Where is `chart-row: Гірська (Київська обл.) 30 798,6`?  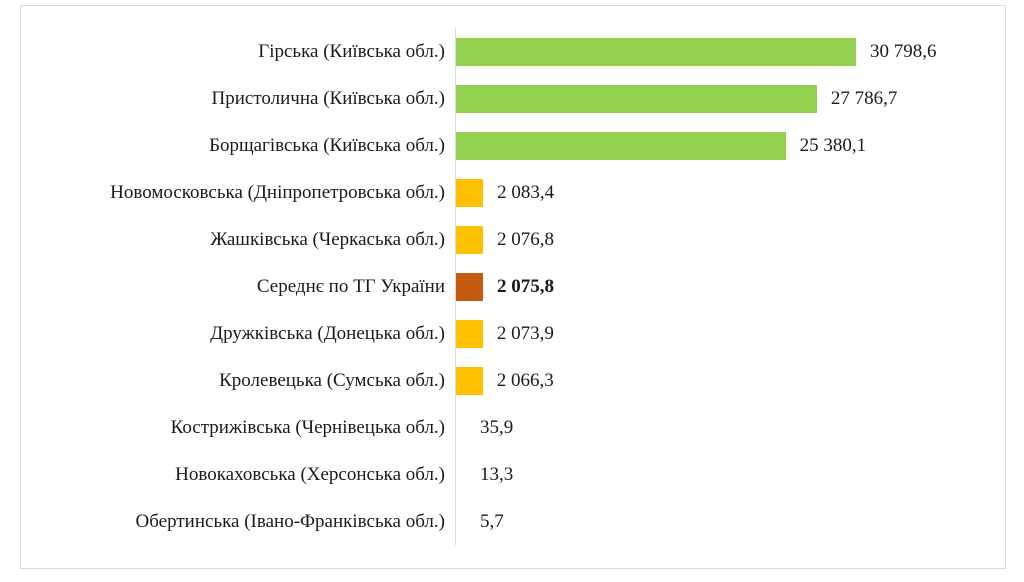
chart-row: Гірська (Київська обл.) 30 798,6 is located at coordinates (513, 51).